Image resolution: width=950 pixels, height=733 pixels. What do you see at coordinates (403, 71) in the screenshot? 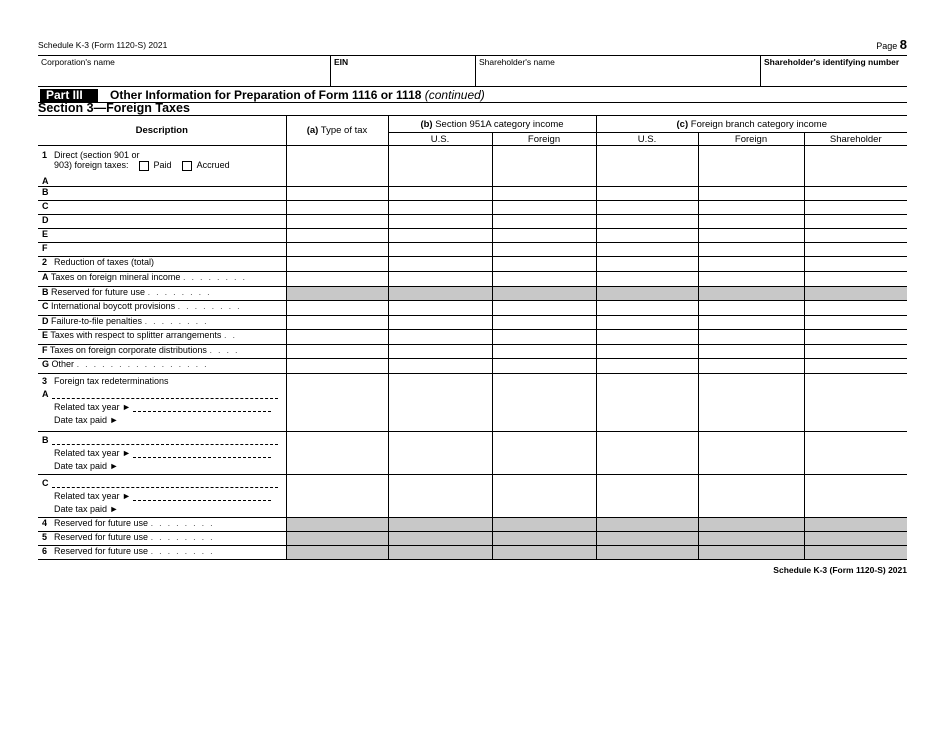
I see `ein-field: EIN` at bounding box center [403, 71].